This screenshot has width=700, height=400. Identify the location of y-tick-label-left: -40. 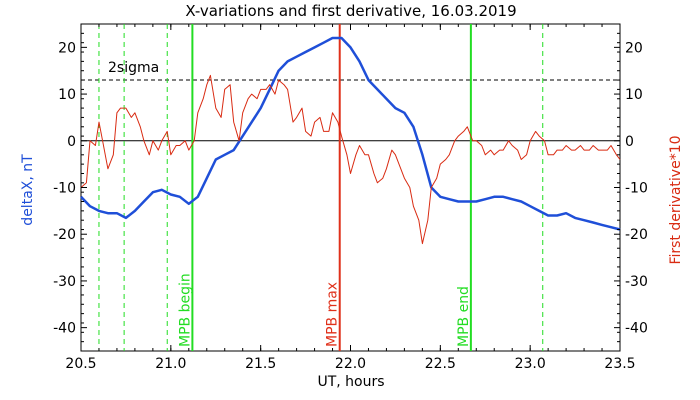
(64, 329).